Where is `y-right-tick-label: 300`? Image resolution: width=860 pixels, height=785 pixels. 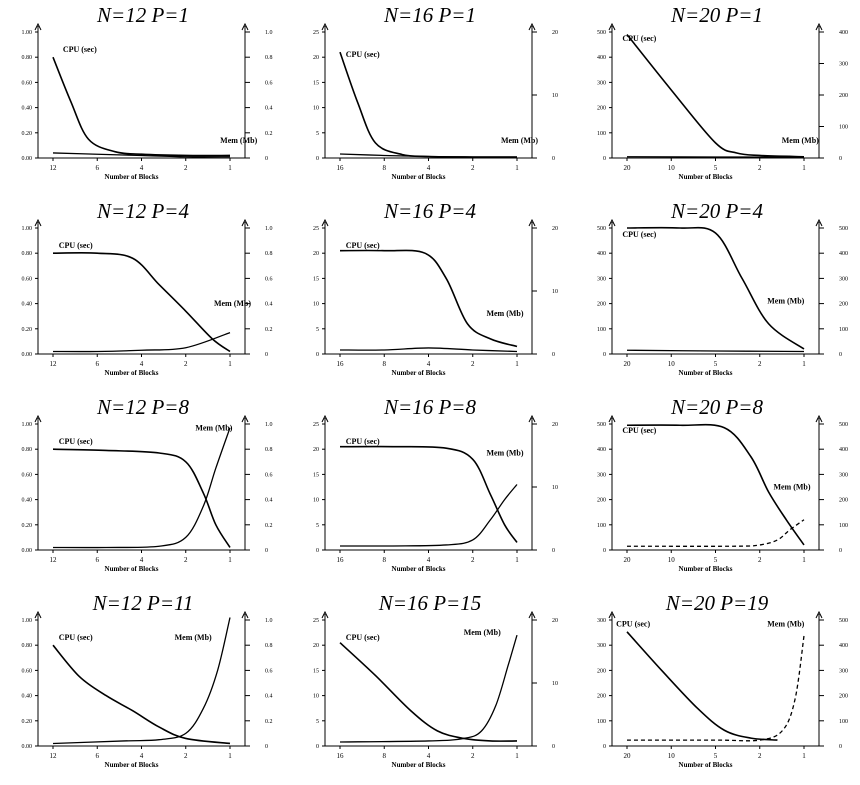 y-right-tick-label: 300 is located at coordinates (843, 65).